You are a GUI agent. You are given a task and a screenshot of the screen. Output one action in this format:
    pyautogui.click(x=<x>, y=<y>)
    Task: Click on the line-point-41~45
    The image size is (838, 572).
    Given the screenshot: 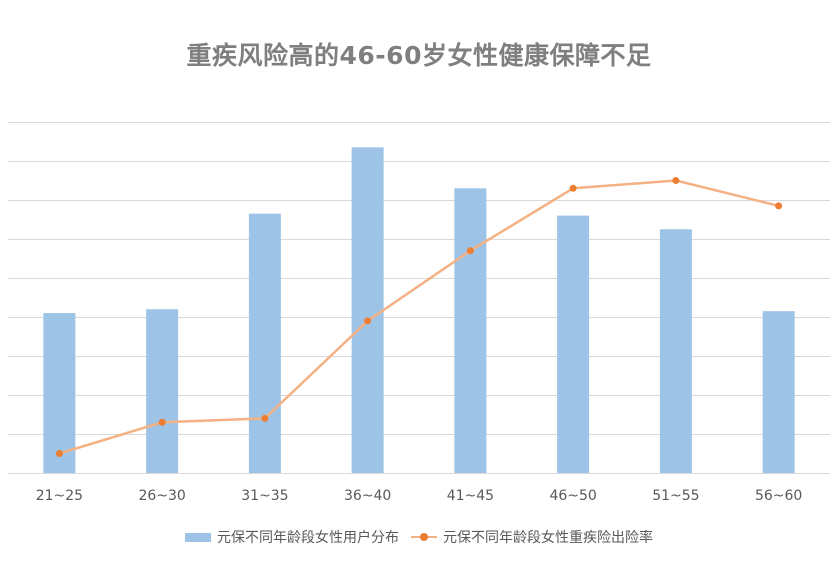 What is the action you would take?
    pyautogui.click(x=470, y=251)
    